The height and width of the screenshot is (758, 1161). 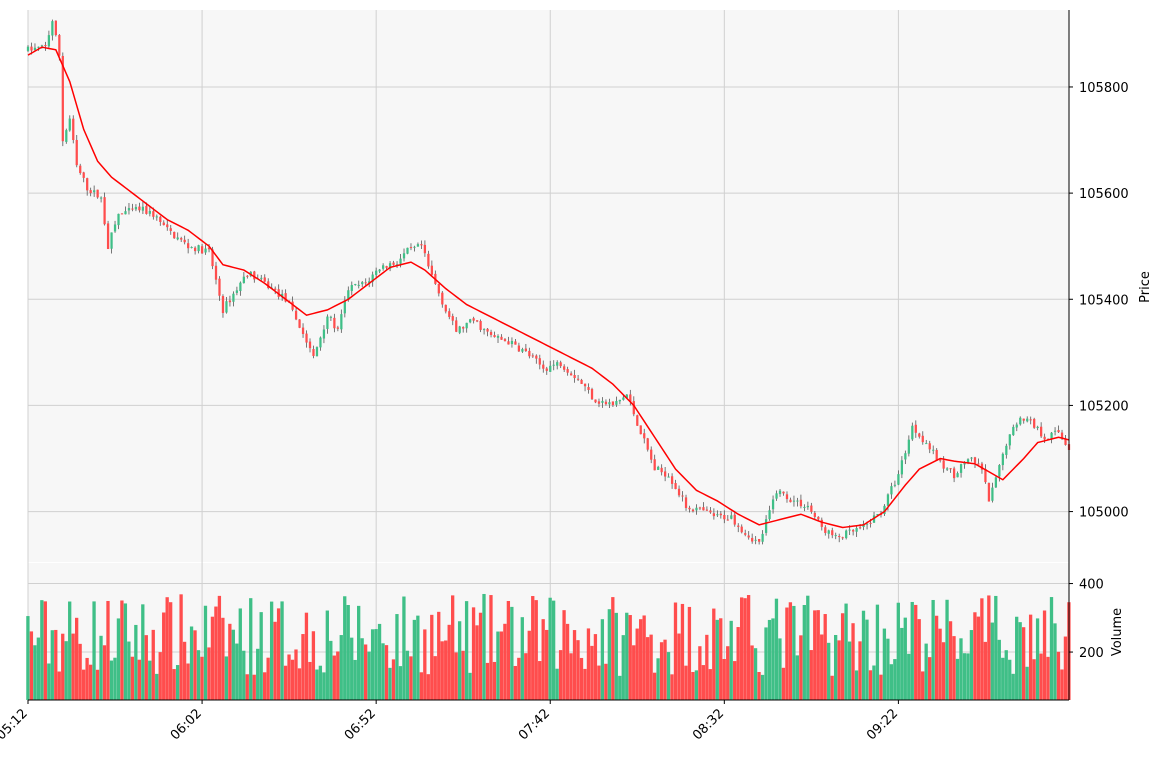 What do you see at coordinates (708, 724) in the screenshot?
I see `x-tick-label: 08:32` at bounding box center [708, 724].